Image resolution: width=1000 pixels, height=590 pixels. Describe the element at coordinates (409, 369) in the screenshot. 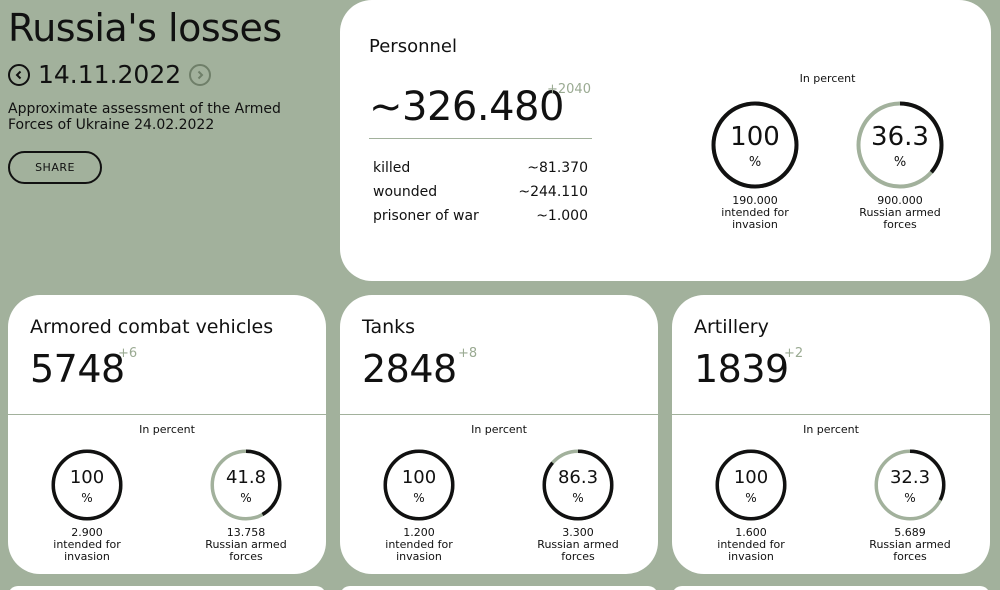

I see `card-total: 2848` at that location.